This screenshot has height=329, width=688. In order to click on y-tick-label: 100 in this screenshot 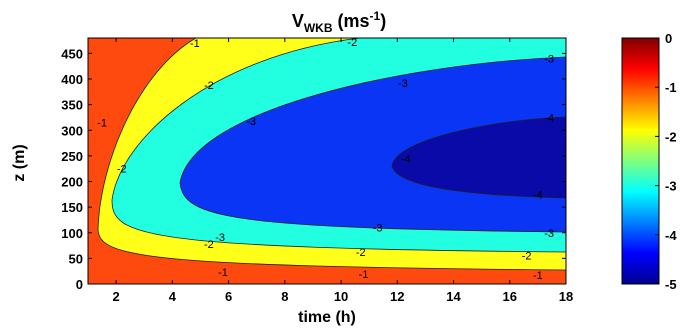, I will do `click(72, 233)`.